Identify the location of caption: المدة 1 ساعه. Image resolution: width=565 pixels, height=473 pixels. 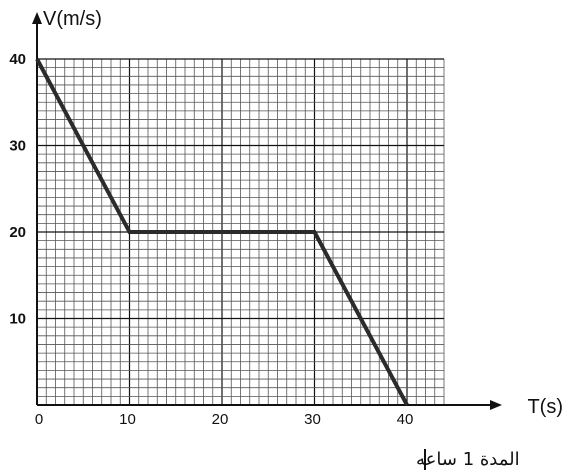
(468, 459).